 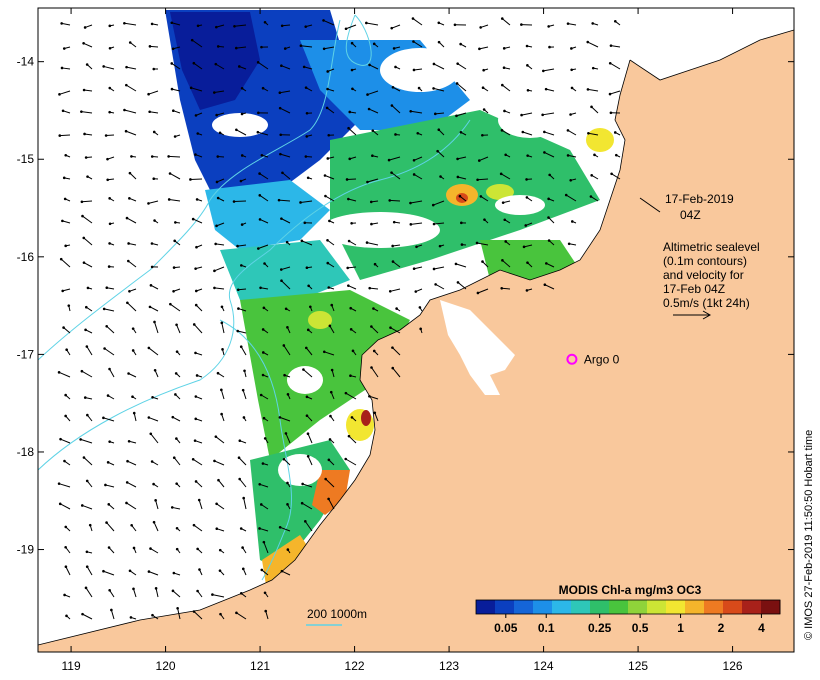 What do you see at coordinates (267, 215) in the screenshot?
I see `chl-region-teal` at bounding box center [267, 215].